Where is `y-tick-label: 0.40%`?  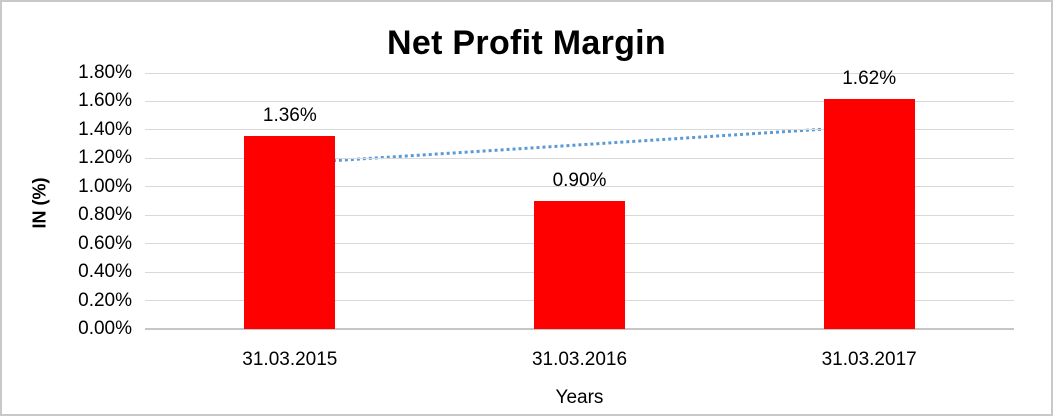 y-tick-label: 0.40% is located at coordinates (105, 272).